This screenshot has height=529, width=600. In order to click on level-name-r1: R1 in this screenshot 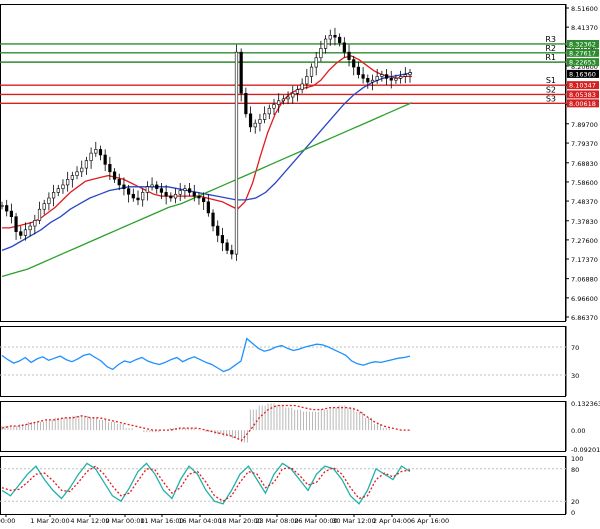, I will do `click(550, 57)`.